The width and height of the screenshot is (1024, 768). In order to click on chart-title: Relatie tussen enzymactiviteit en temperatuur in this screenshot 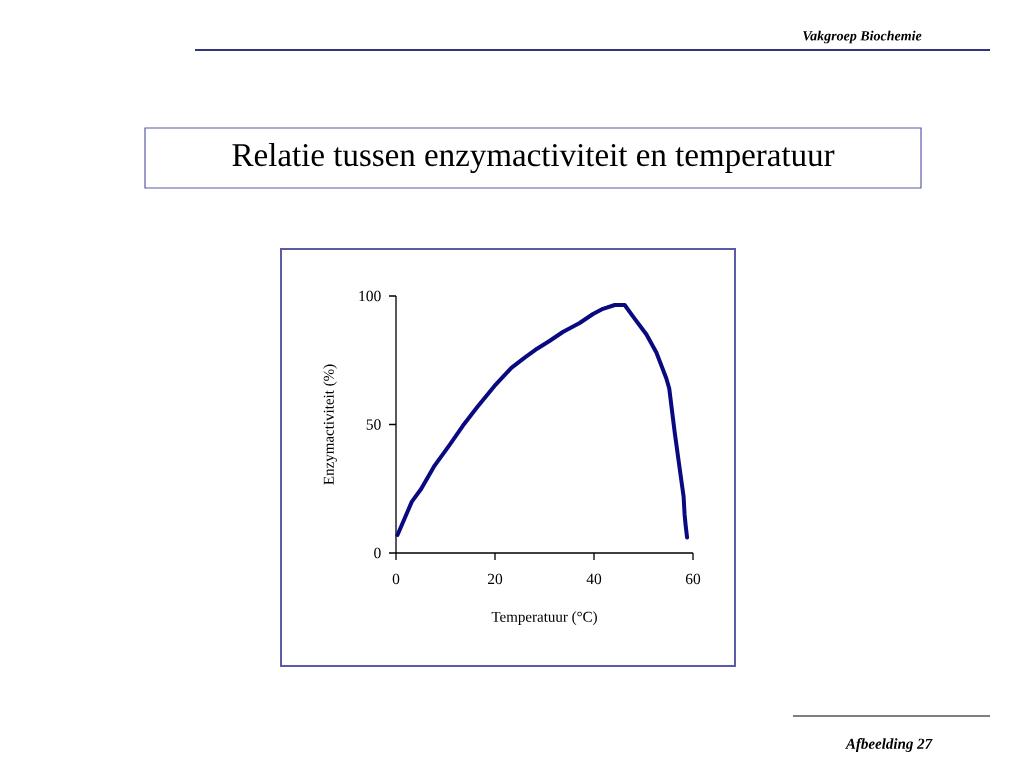, I will do `click(533, 158)`.